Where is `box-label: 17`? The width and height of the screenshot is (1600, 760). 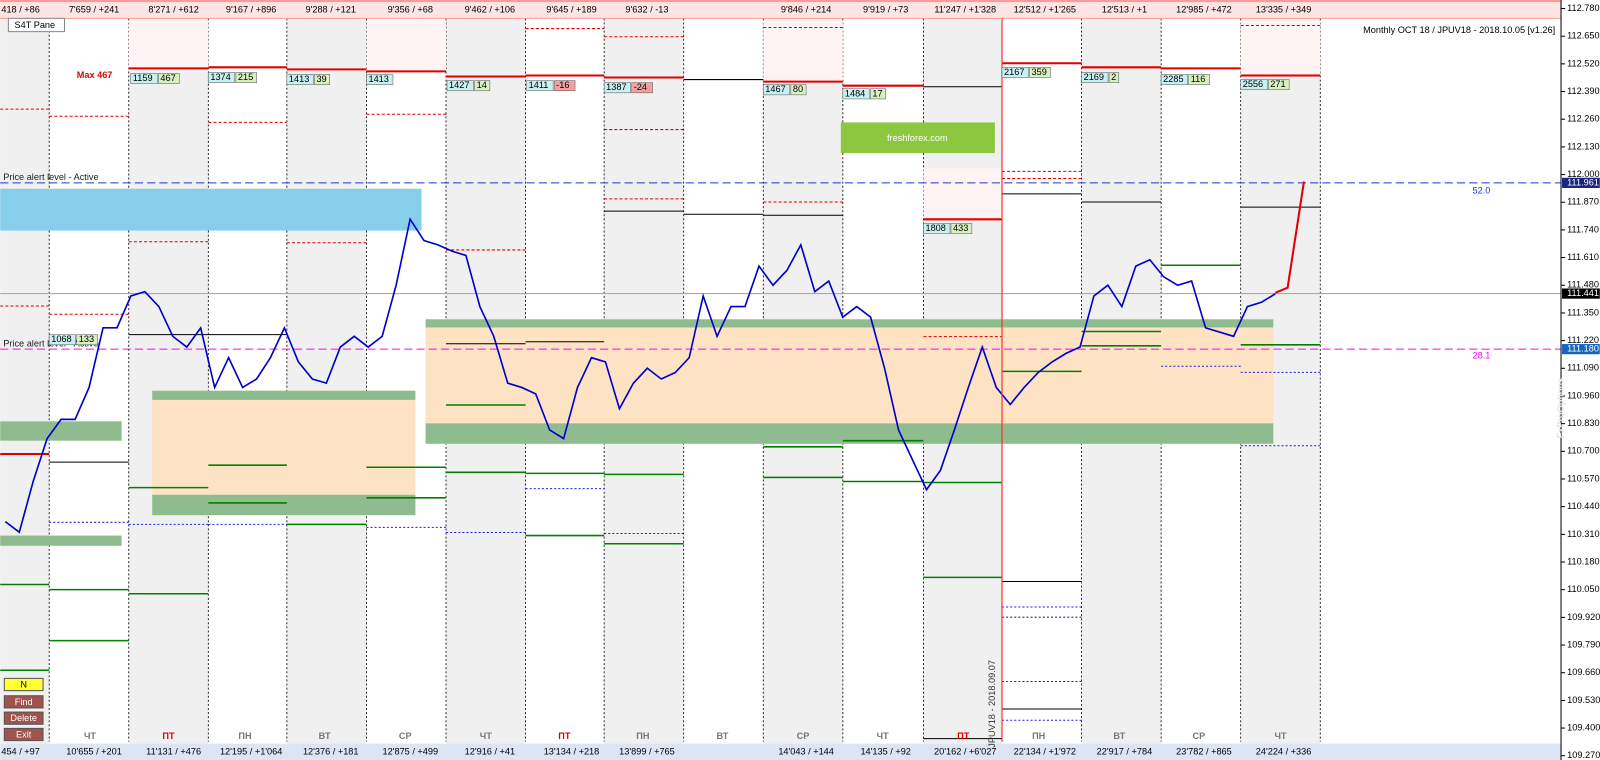 box-label: 17 is located at coordinates (877, 93).